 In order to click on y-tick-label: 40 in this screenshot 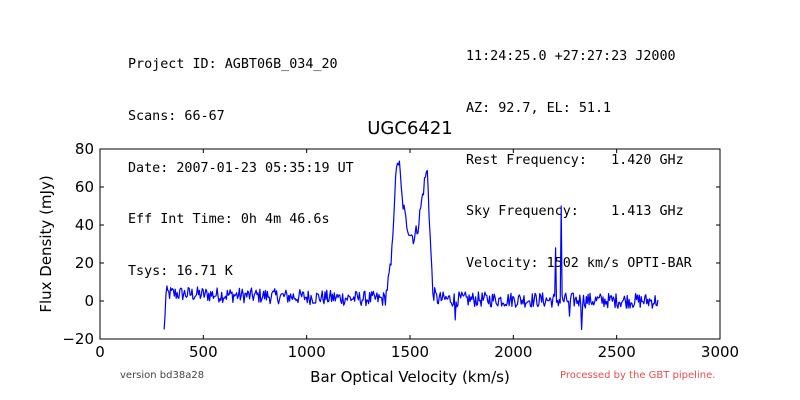, I will do `click(84, 225)`.